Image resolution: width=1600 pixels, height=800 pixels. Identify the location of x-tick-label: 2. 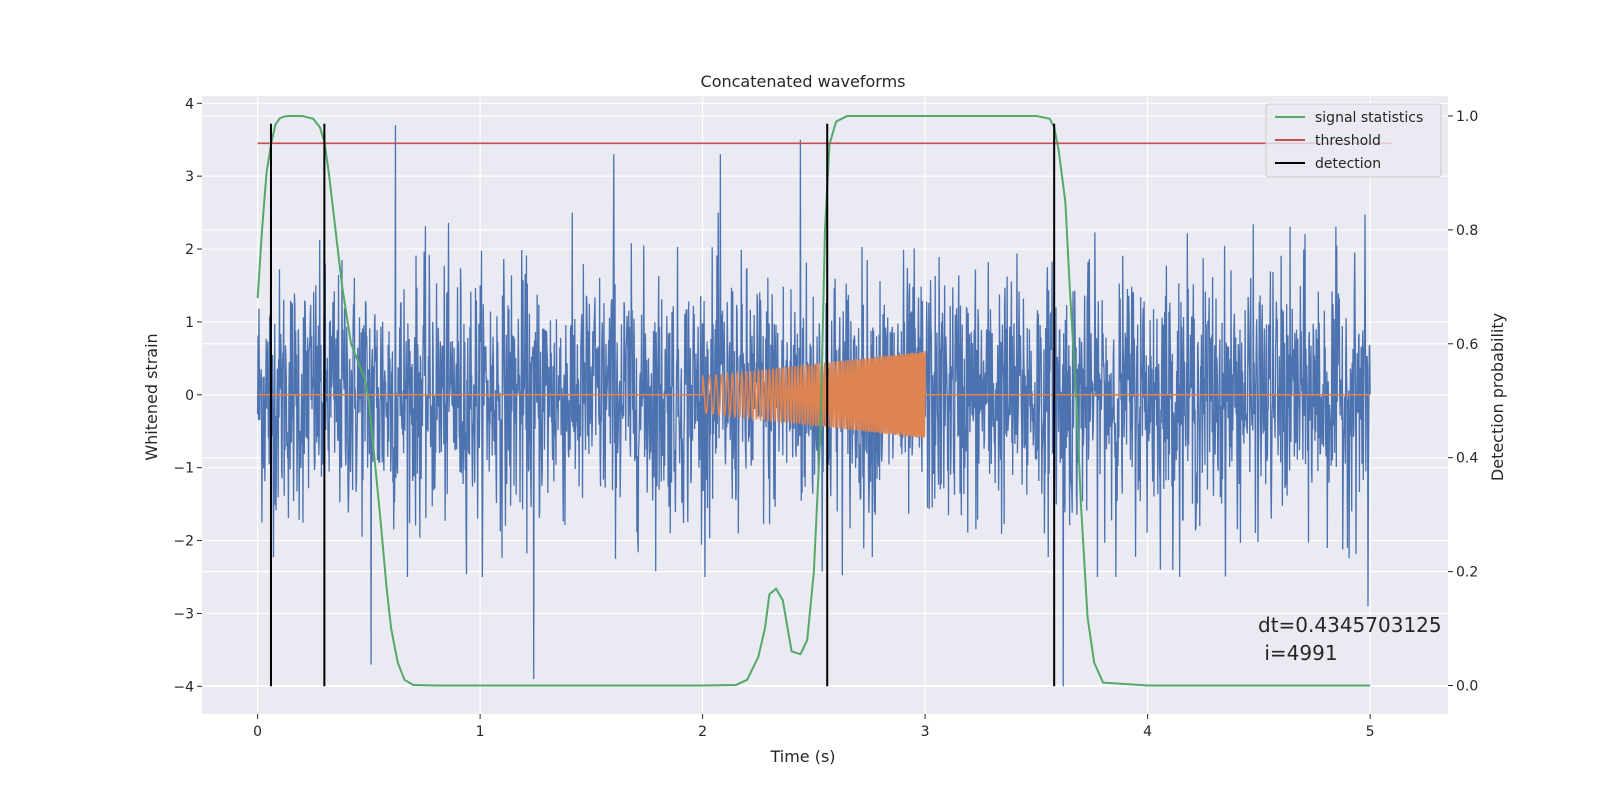
(702, 732).